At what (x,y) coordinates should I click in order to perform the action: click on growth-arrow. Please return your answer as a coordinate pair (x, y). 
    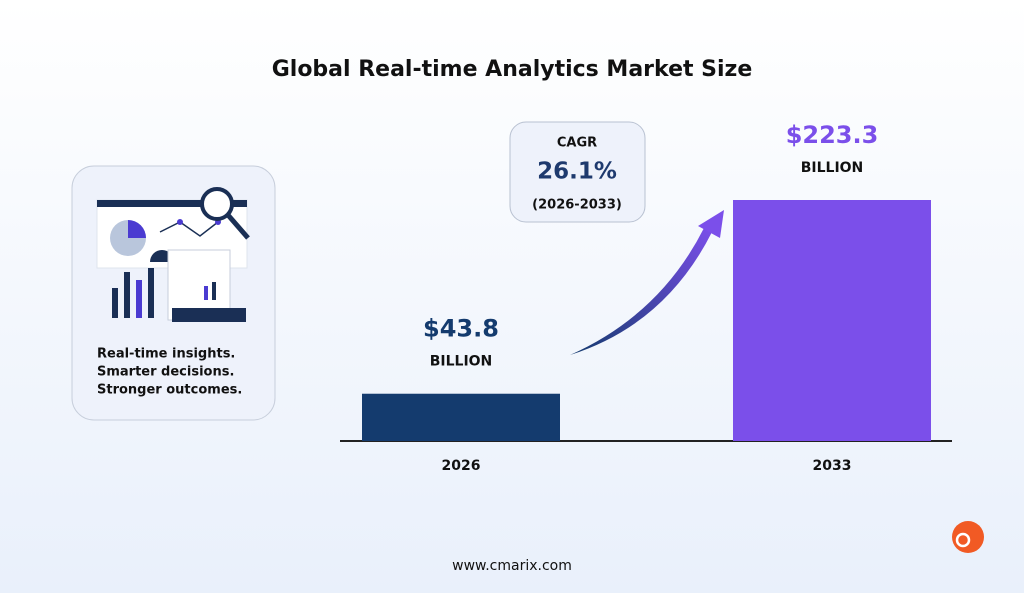
    Looking at the image, I should click on (647, 282).